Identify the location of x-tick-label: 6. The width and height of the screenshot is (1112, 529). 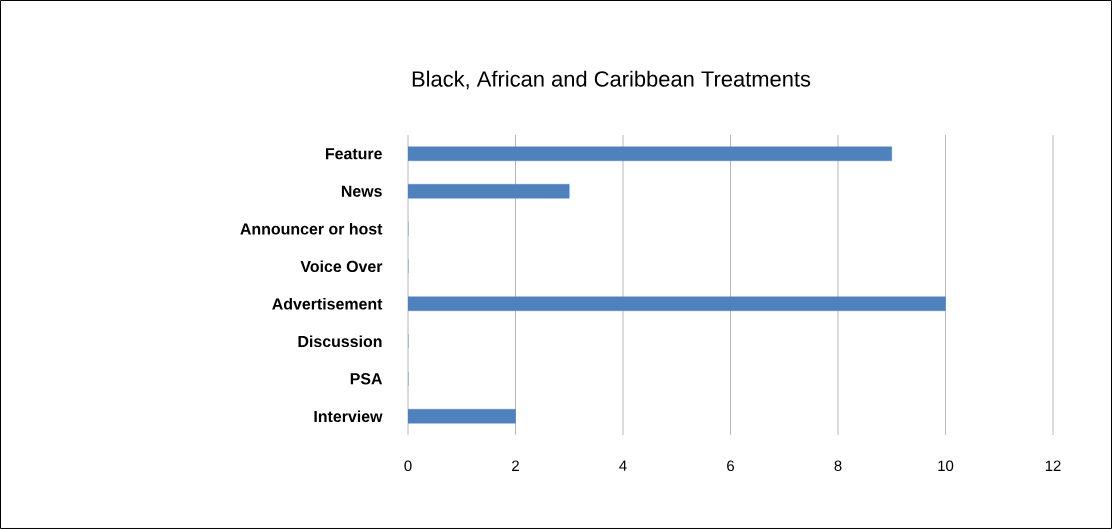
(731, 466).